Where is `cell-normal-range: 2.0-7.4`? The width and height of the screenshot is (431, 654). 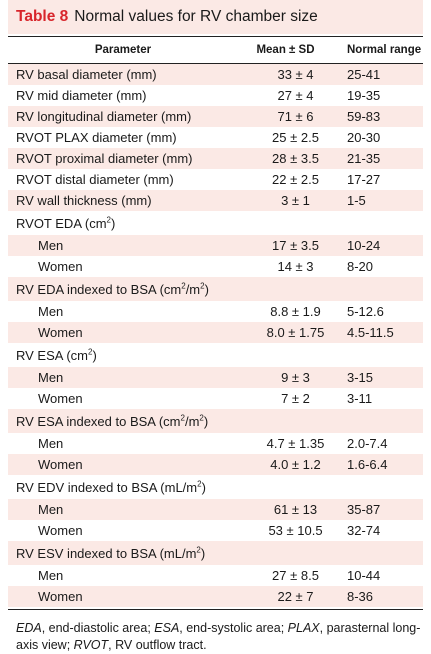 cell-normal-range: 2.0-7.4 is located at coordinates (367, 443).